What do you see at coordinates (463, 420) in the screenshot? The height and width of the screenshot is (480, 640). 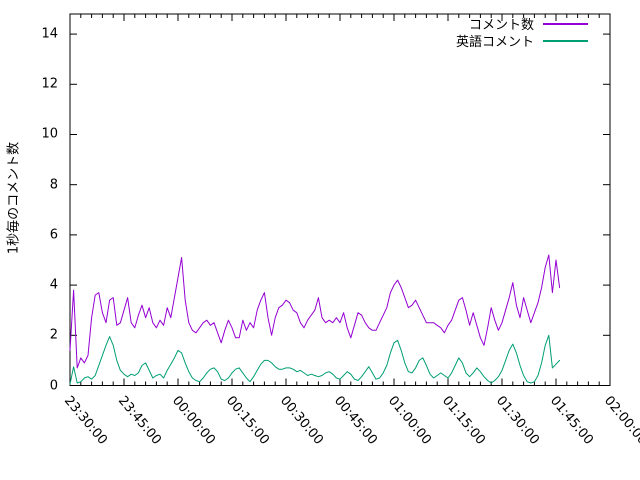 I see `x-tick-label-01:15:00: 01:15:00` at bounding box center [463, 420].